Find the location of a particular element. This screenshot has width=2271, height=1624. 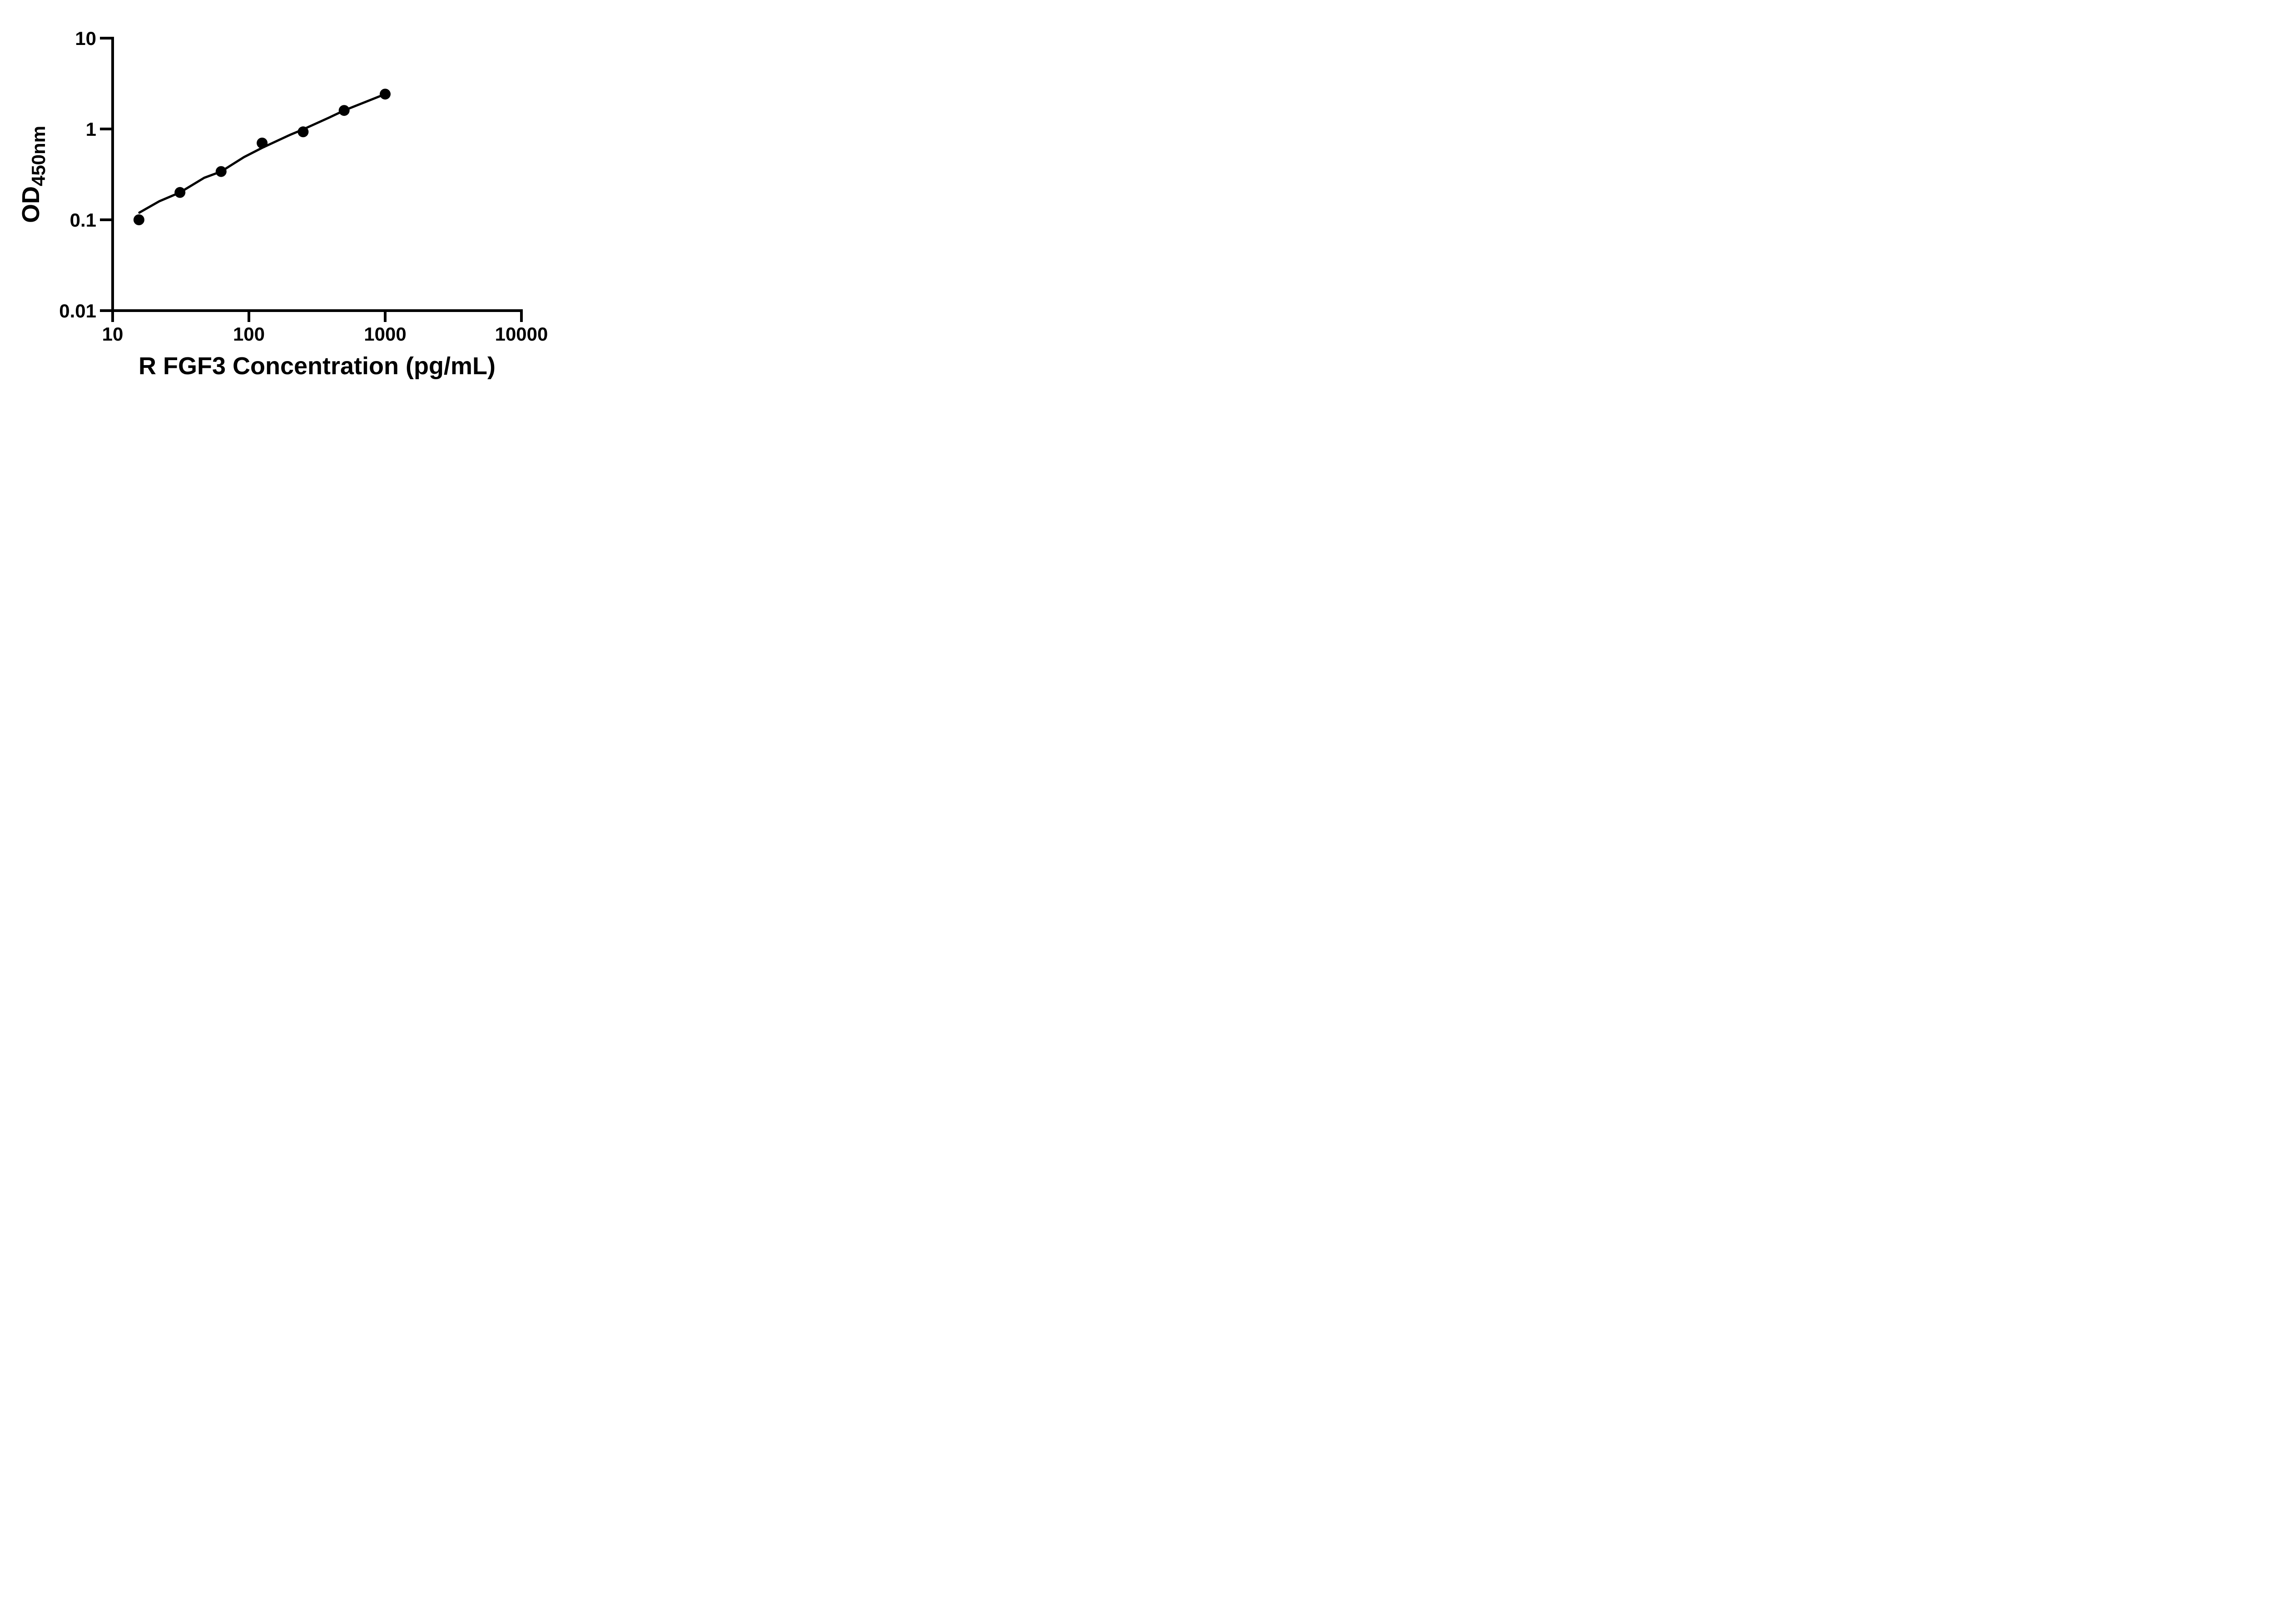

y-tick-label-0.1: 0.1 is located at coordinates (83, 220).